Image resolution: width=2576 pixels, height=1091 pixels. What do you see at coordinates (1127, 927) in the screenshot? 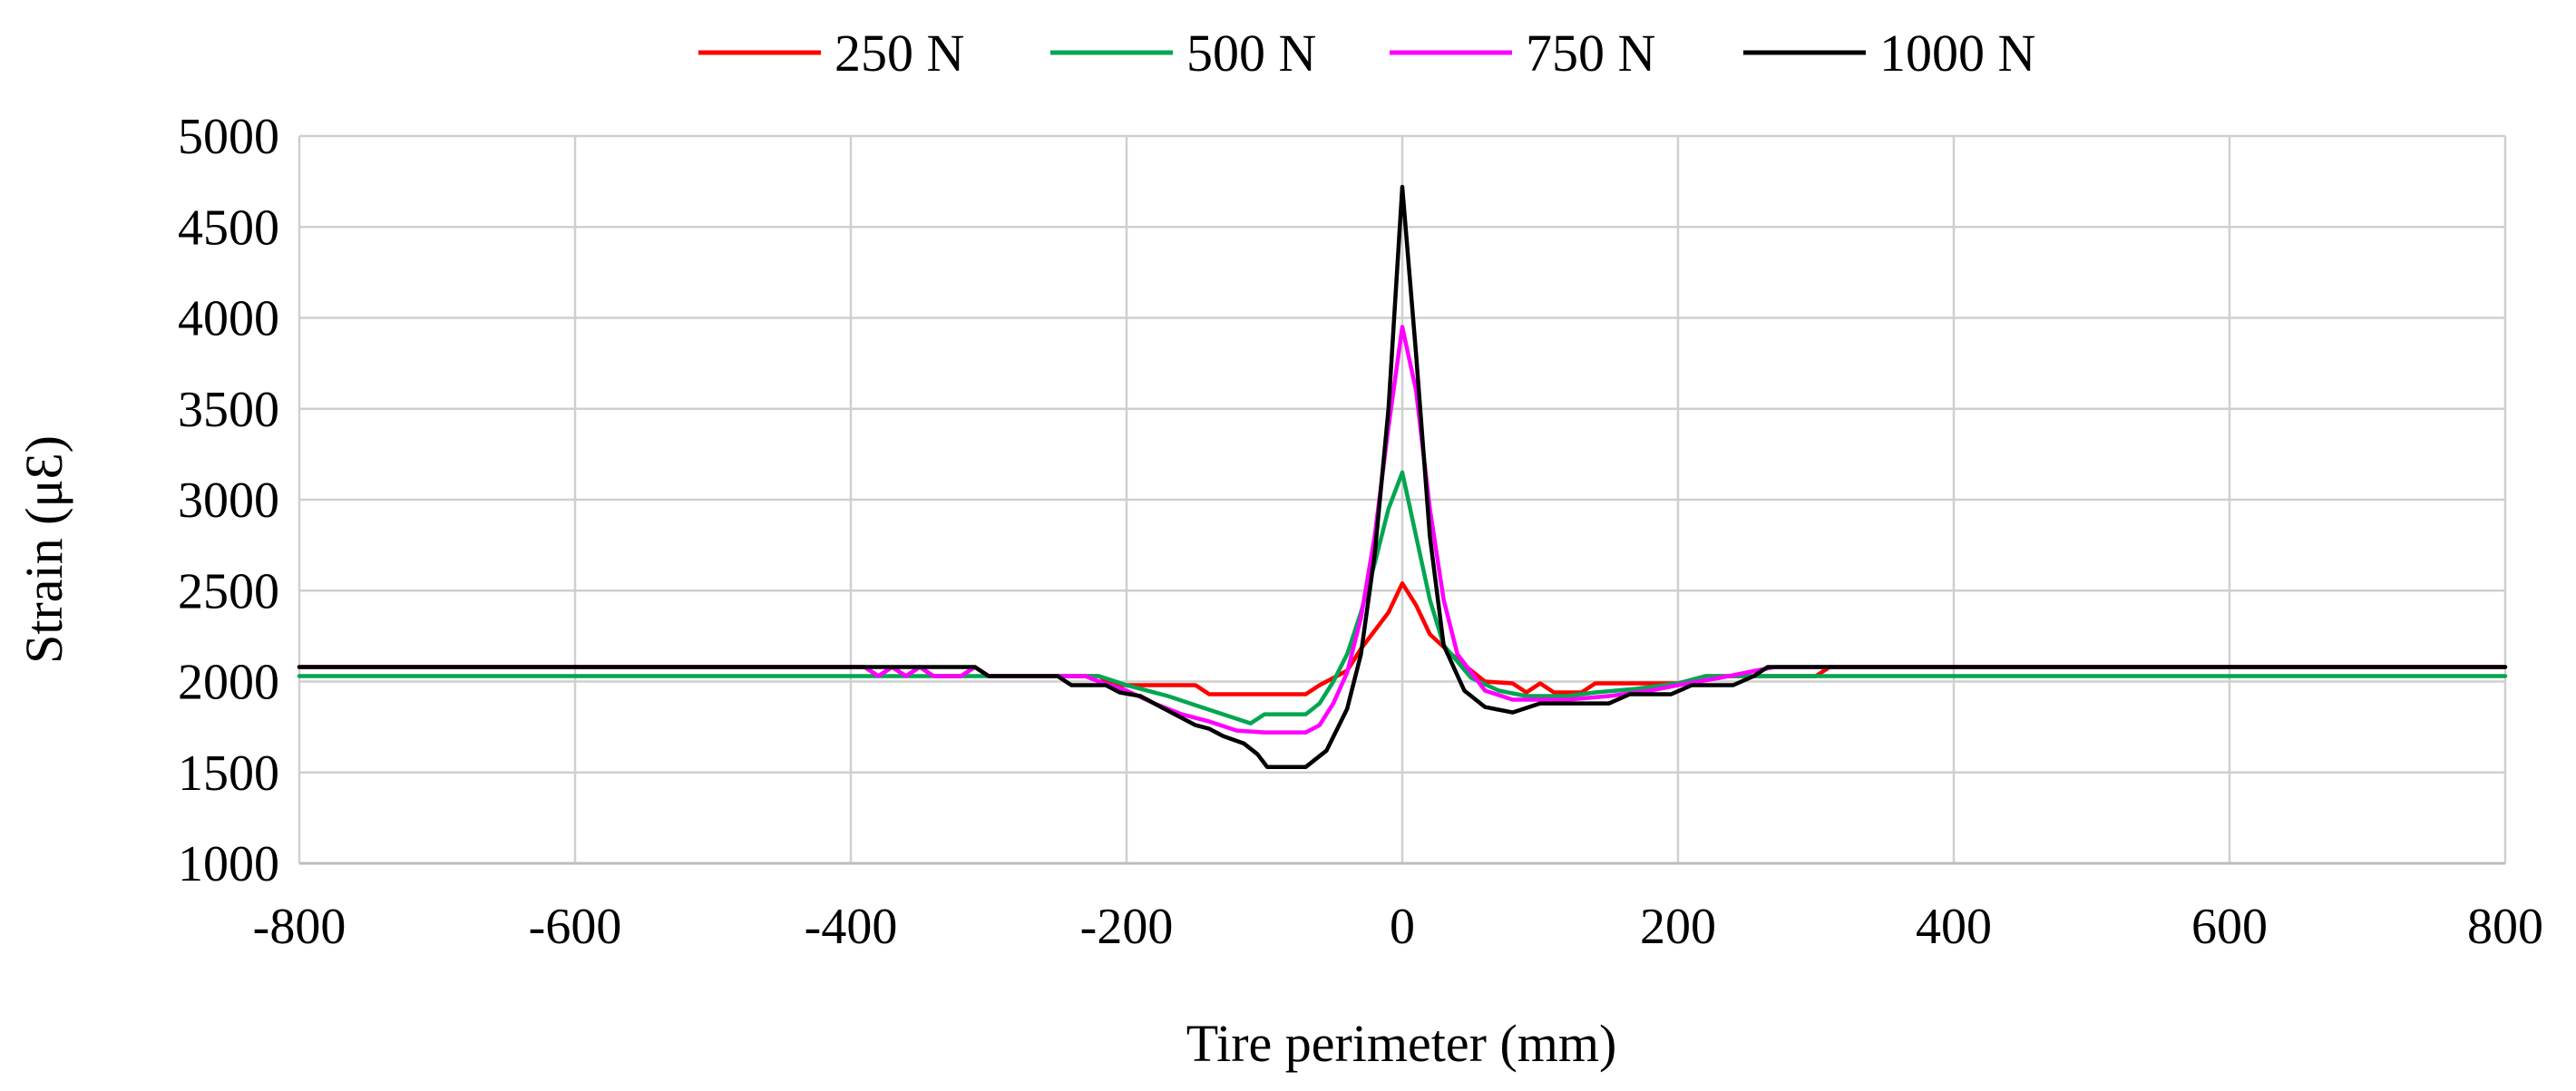
I see `x-tick-label: -200` at bounding box center [1127, 927].